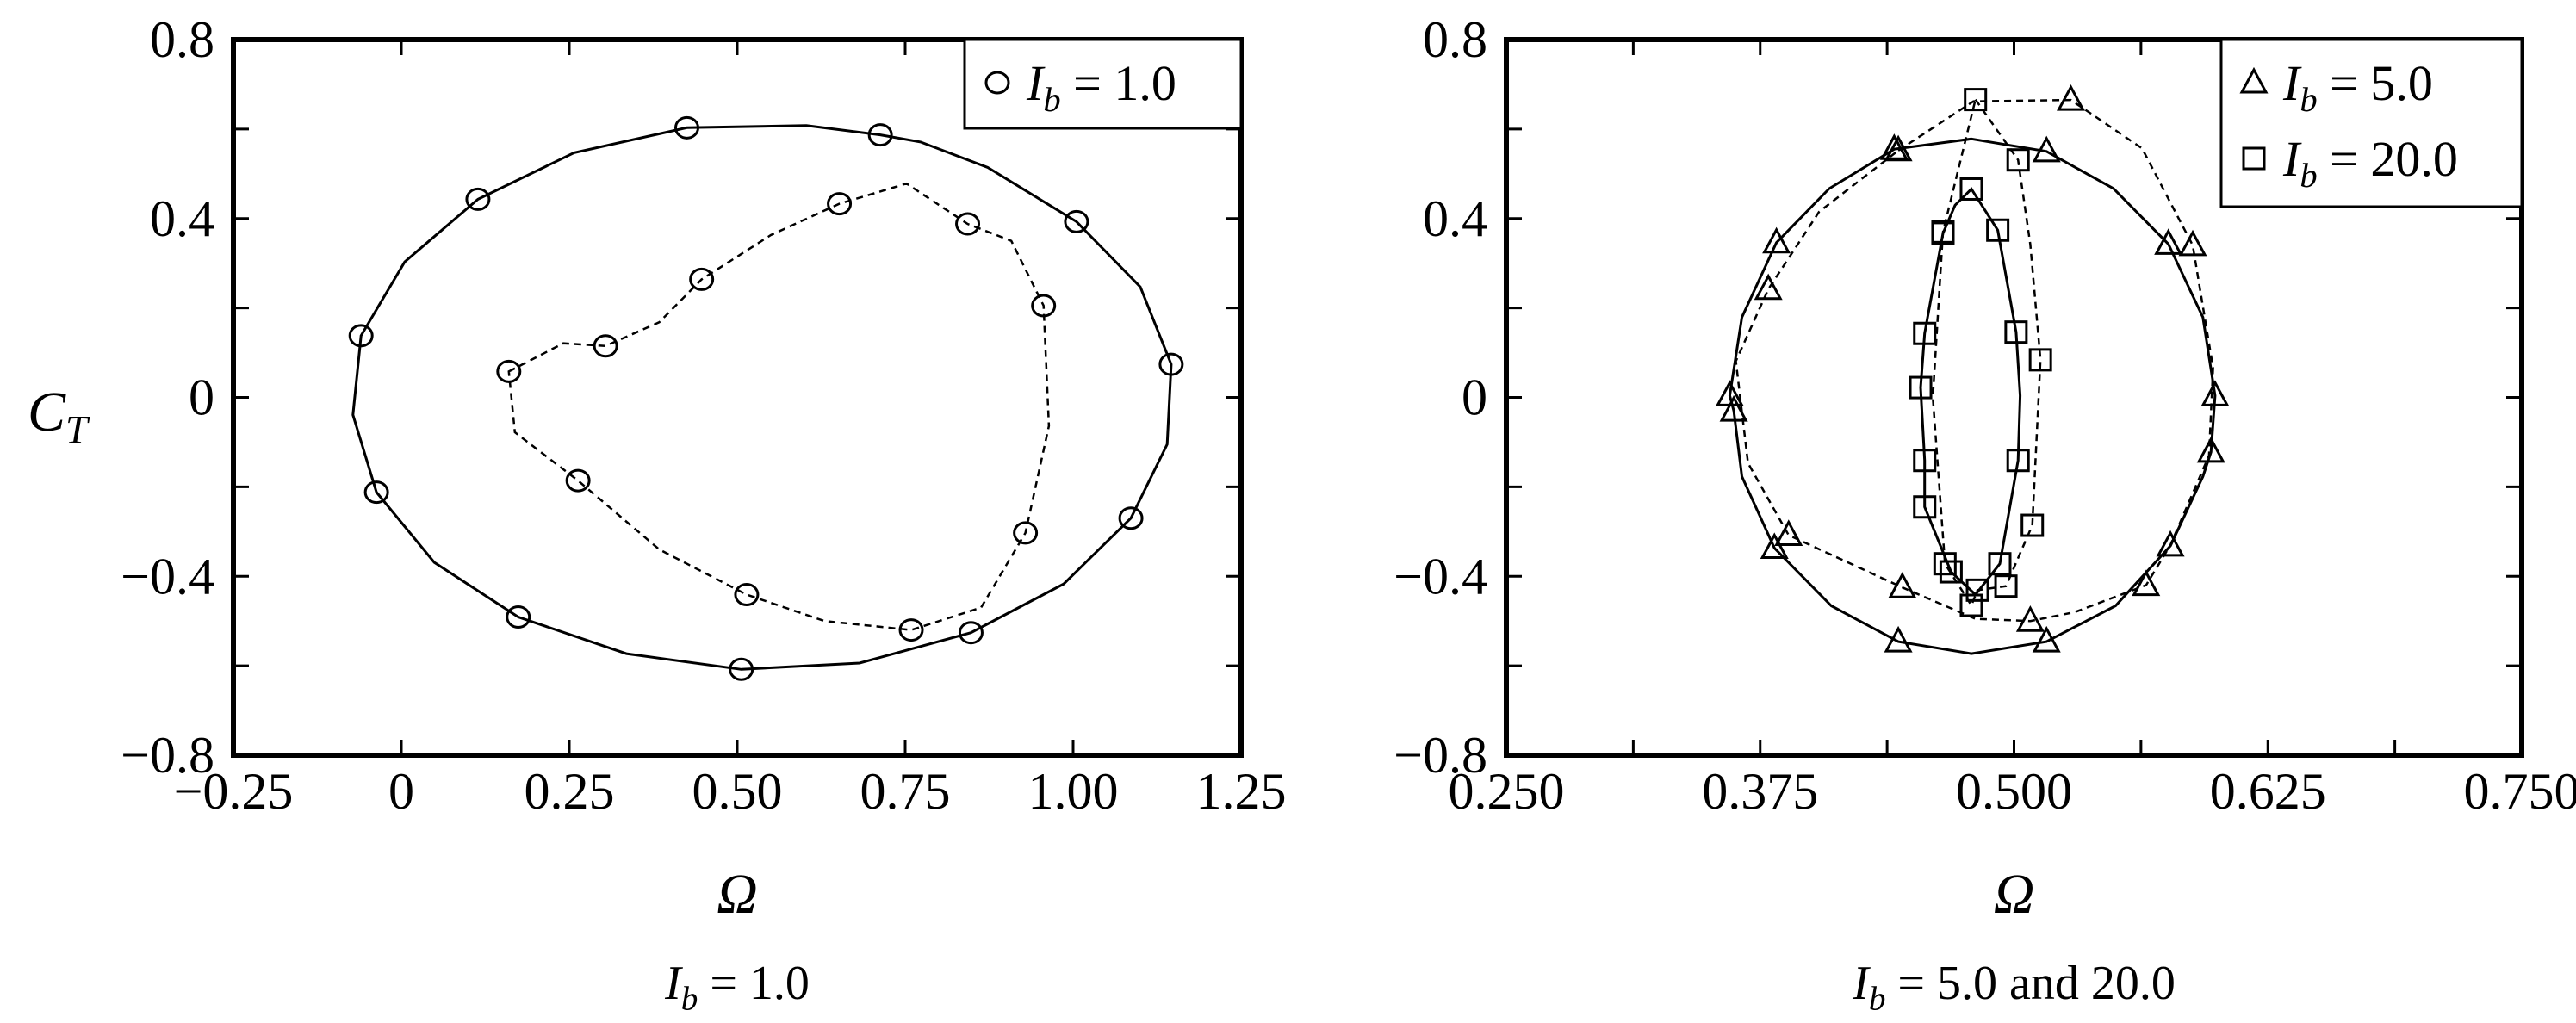 Image resolution: width=2576 pixels, height=1023 pixels. Describe the element at coordinates (997, 83) in the screenshot. I see `circle-legend-icon` at that location.